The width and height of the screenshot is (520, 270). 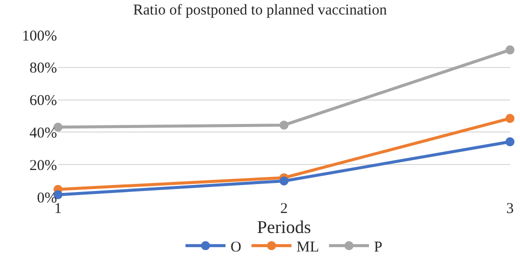 What do you see at coordinates (307, 248) in the screenshot?
I see `legend-label: ML` at bounding box center [307, 248].